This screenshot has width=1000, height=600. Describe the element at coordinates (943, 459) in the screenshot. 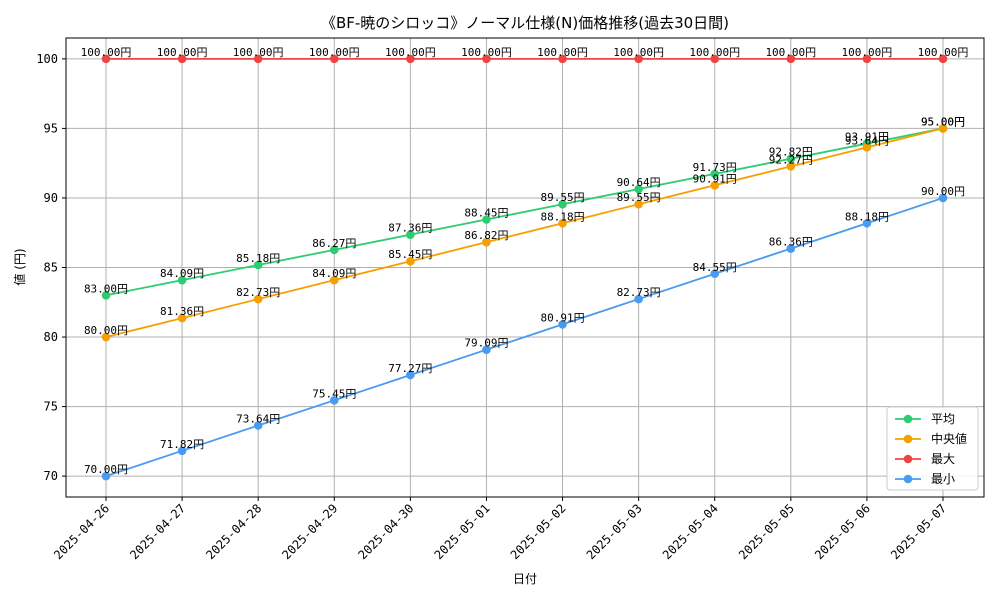

I see `legend-label: 最大` at that location.